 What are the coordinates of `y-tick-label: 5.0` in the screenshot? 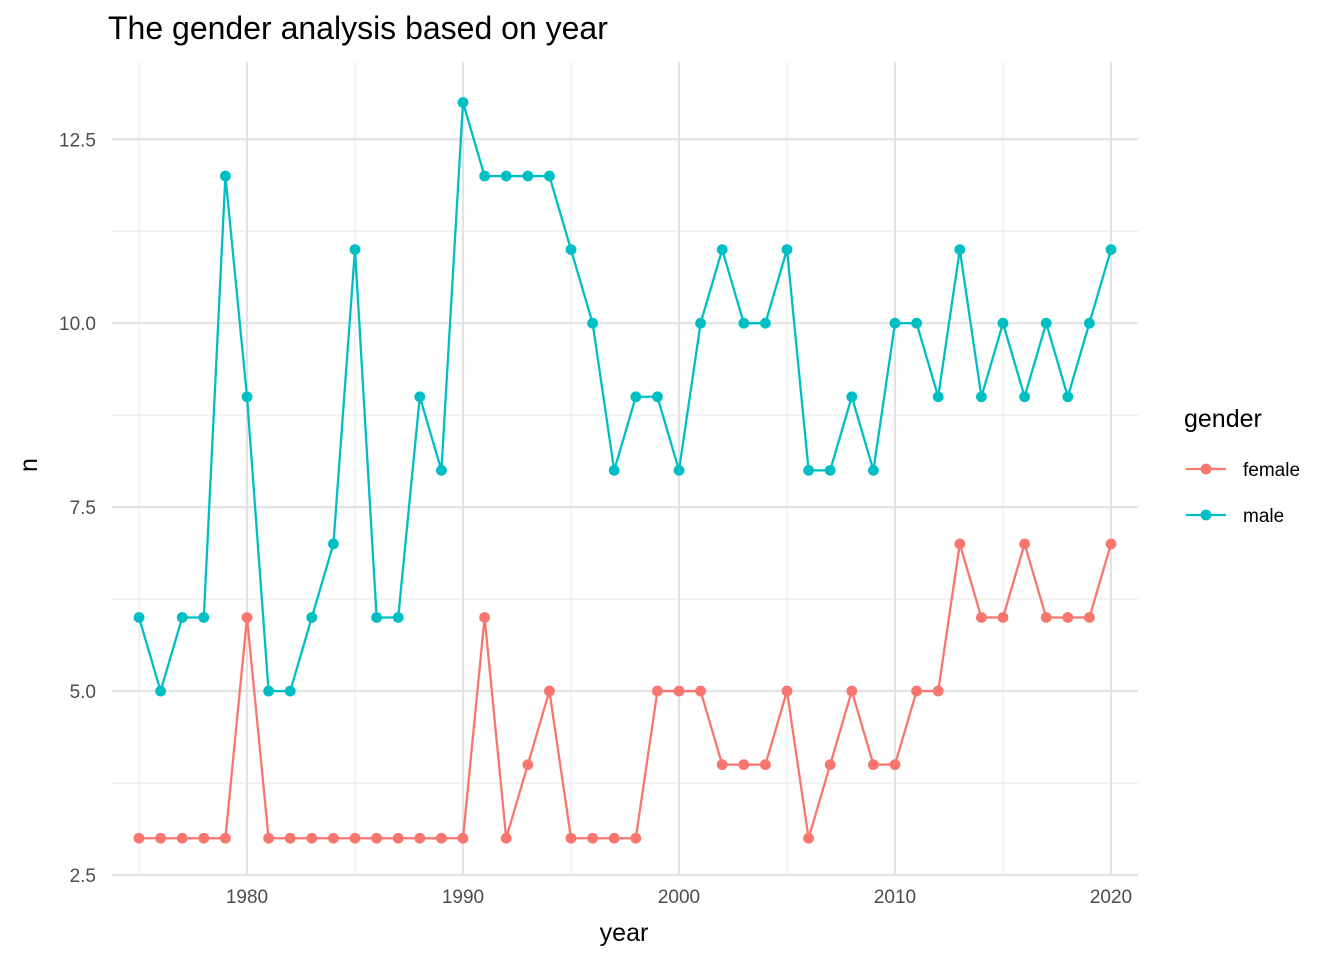 It's located at (83, 692).